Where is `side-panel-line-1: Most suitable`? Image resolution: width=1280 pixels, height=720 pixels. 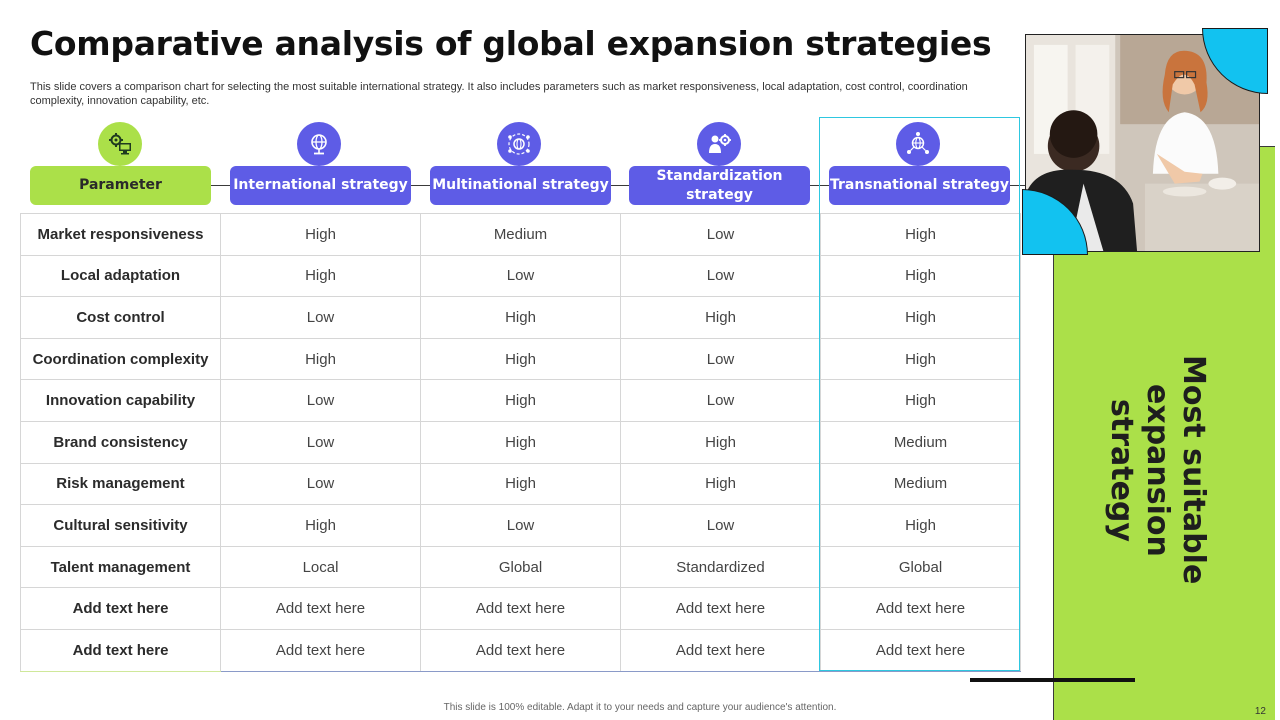 side-panel-line-1: Most suitable is located at coordinates (1193, 470).